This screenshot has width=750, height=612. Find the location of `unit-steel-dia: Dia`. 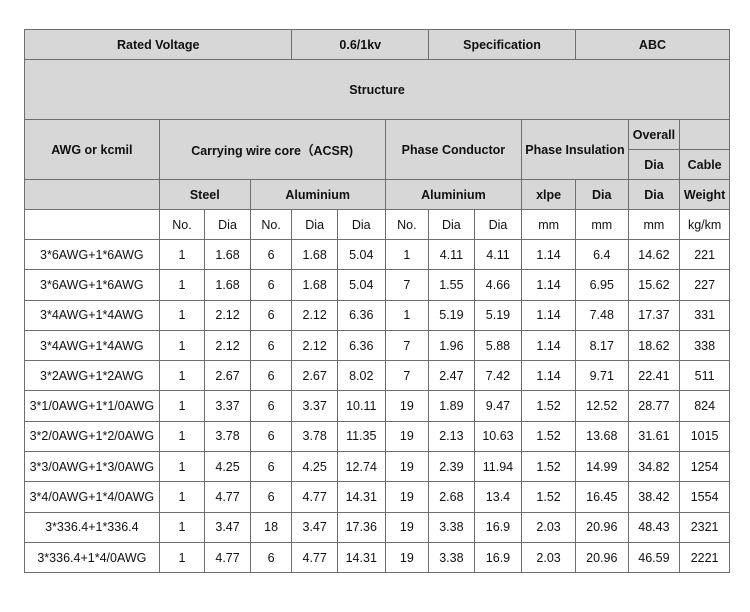

unit-steel-dia: Dia is located at coordinates (227, 224).